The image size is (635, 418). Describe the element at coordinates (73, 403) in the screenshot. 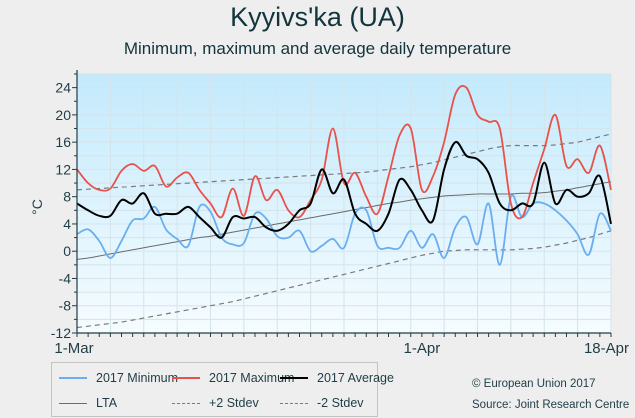

I see `legend-swatch-lta` at that location.